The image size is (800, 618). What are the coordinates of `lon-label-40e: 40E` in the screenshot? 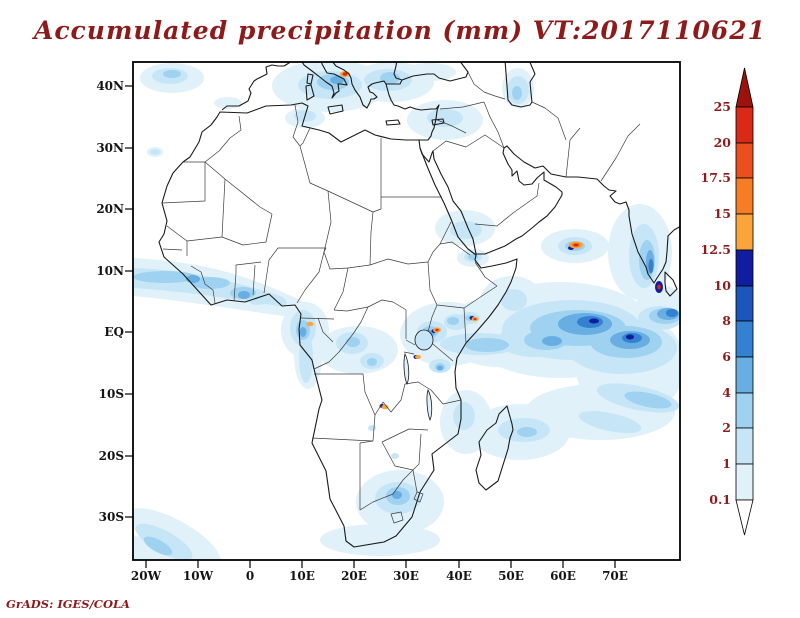 It's located at (459, 576).